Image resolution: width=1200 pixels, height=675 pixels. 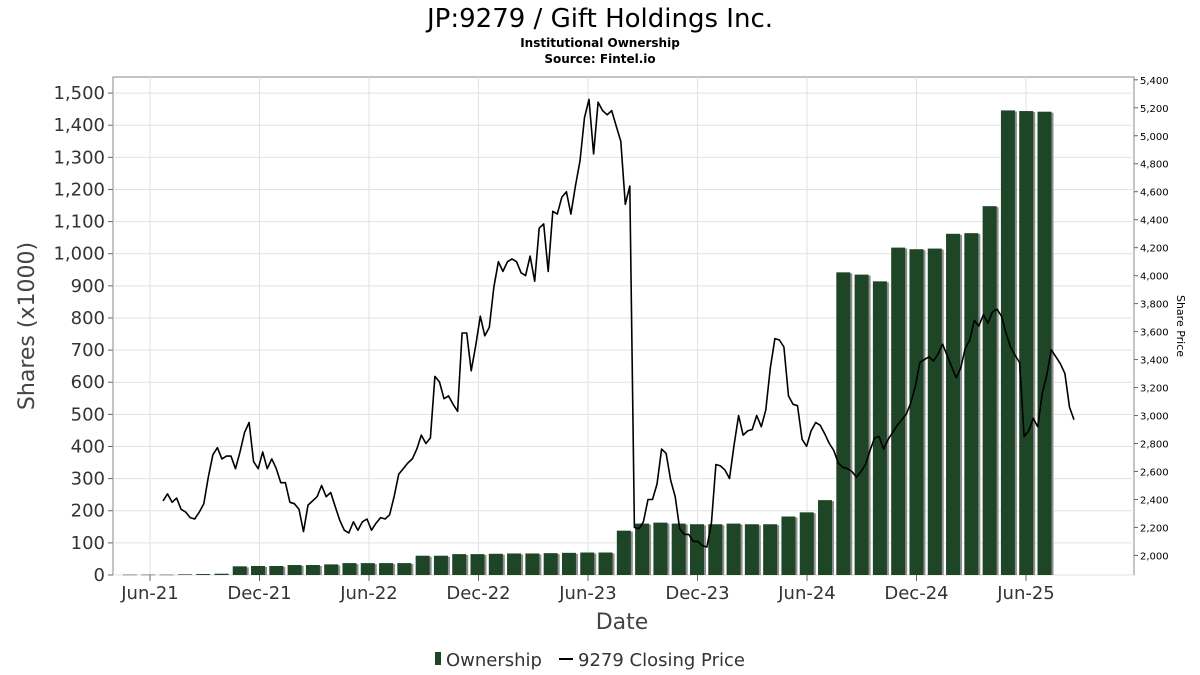 What do you see at coordinates (79, 157) in the screenshot?
I see `y-tick-label: 1,300` at bounding box center [79, 157].